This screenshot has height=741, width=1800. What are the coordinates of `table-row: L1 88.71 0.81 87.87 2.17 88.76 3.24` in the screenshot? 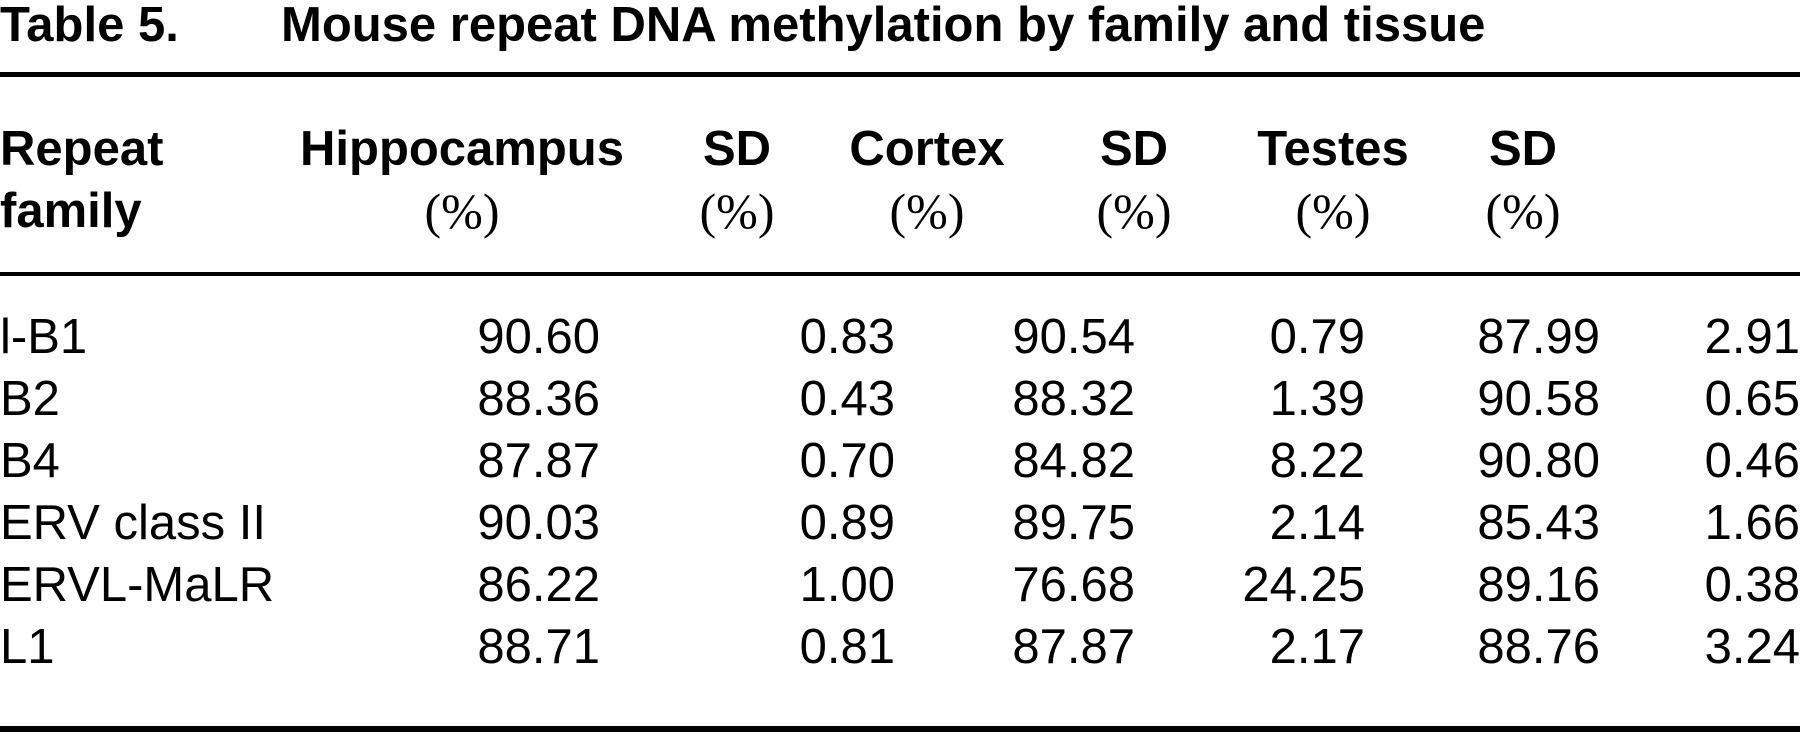 It's located at (900, 647).